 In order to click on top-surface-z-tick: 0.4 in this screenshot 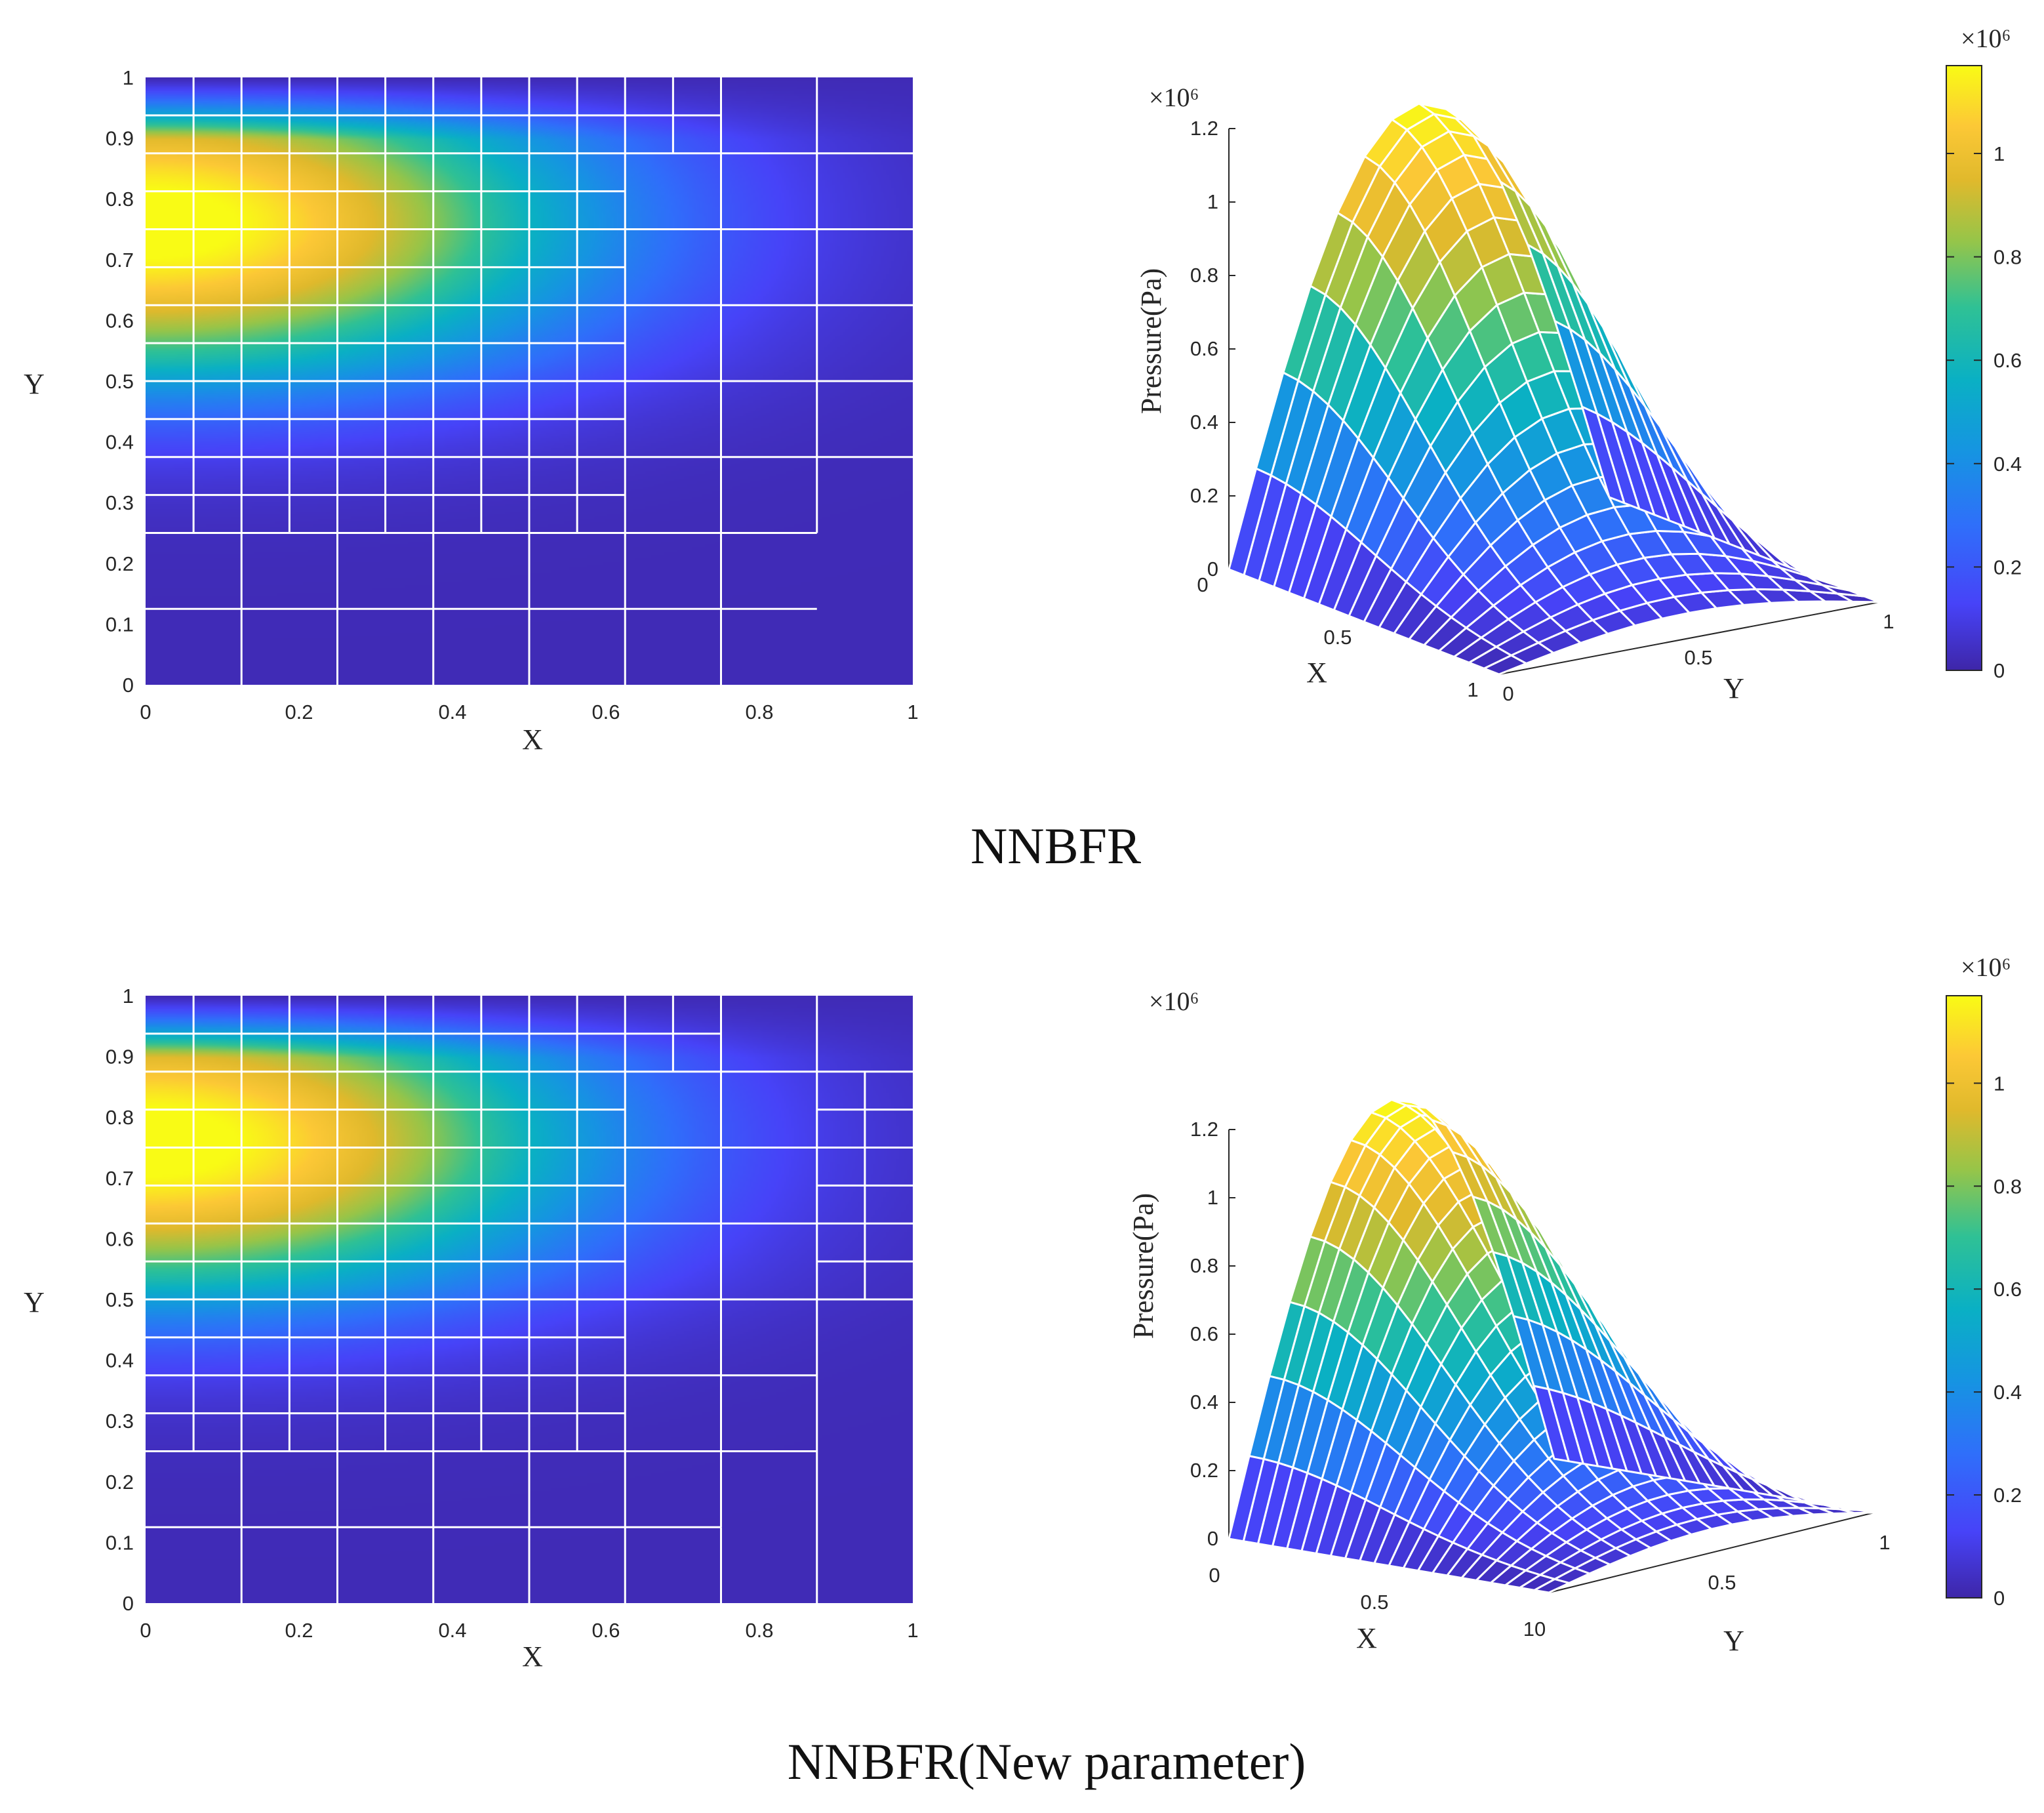, I will do `click(1204, 422)`.